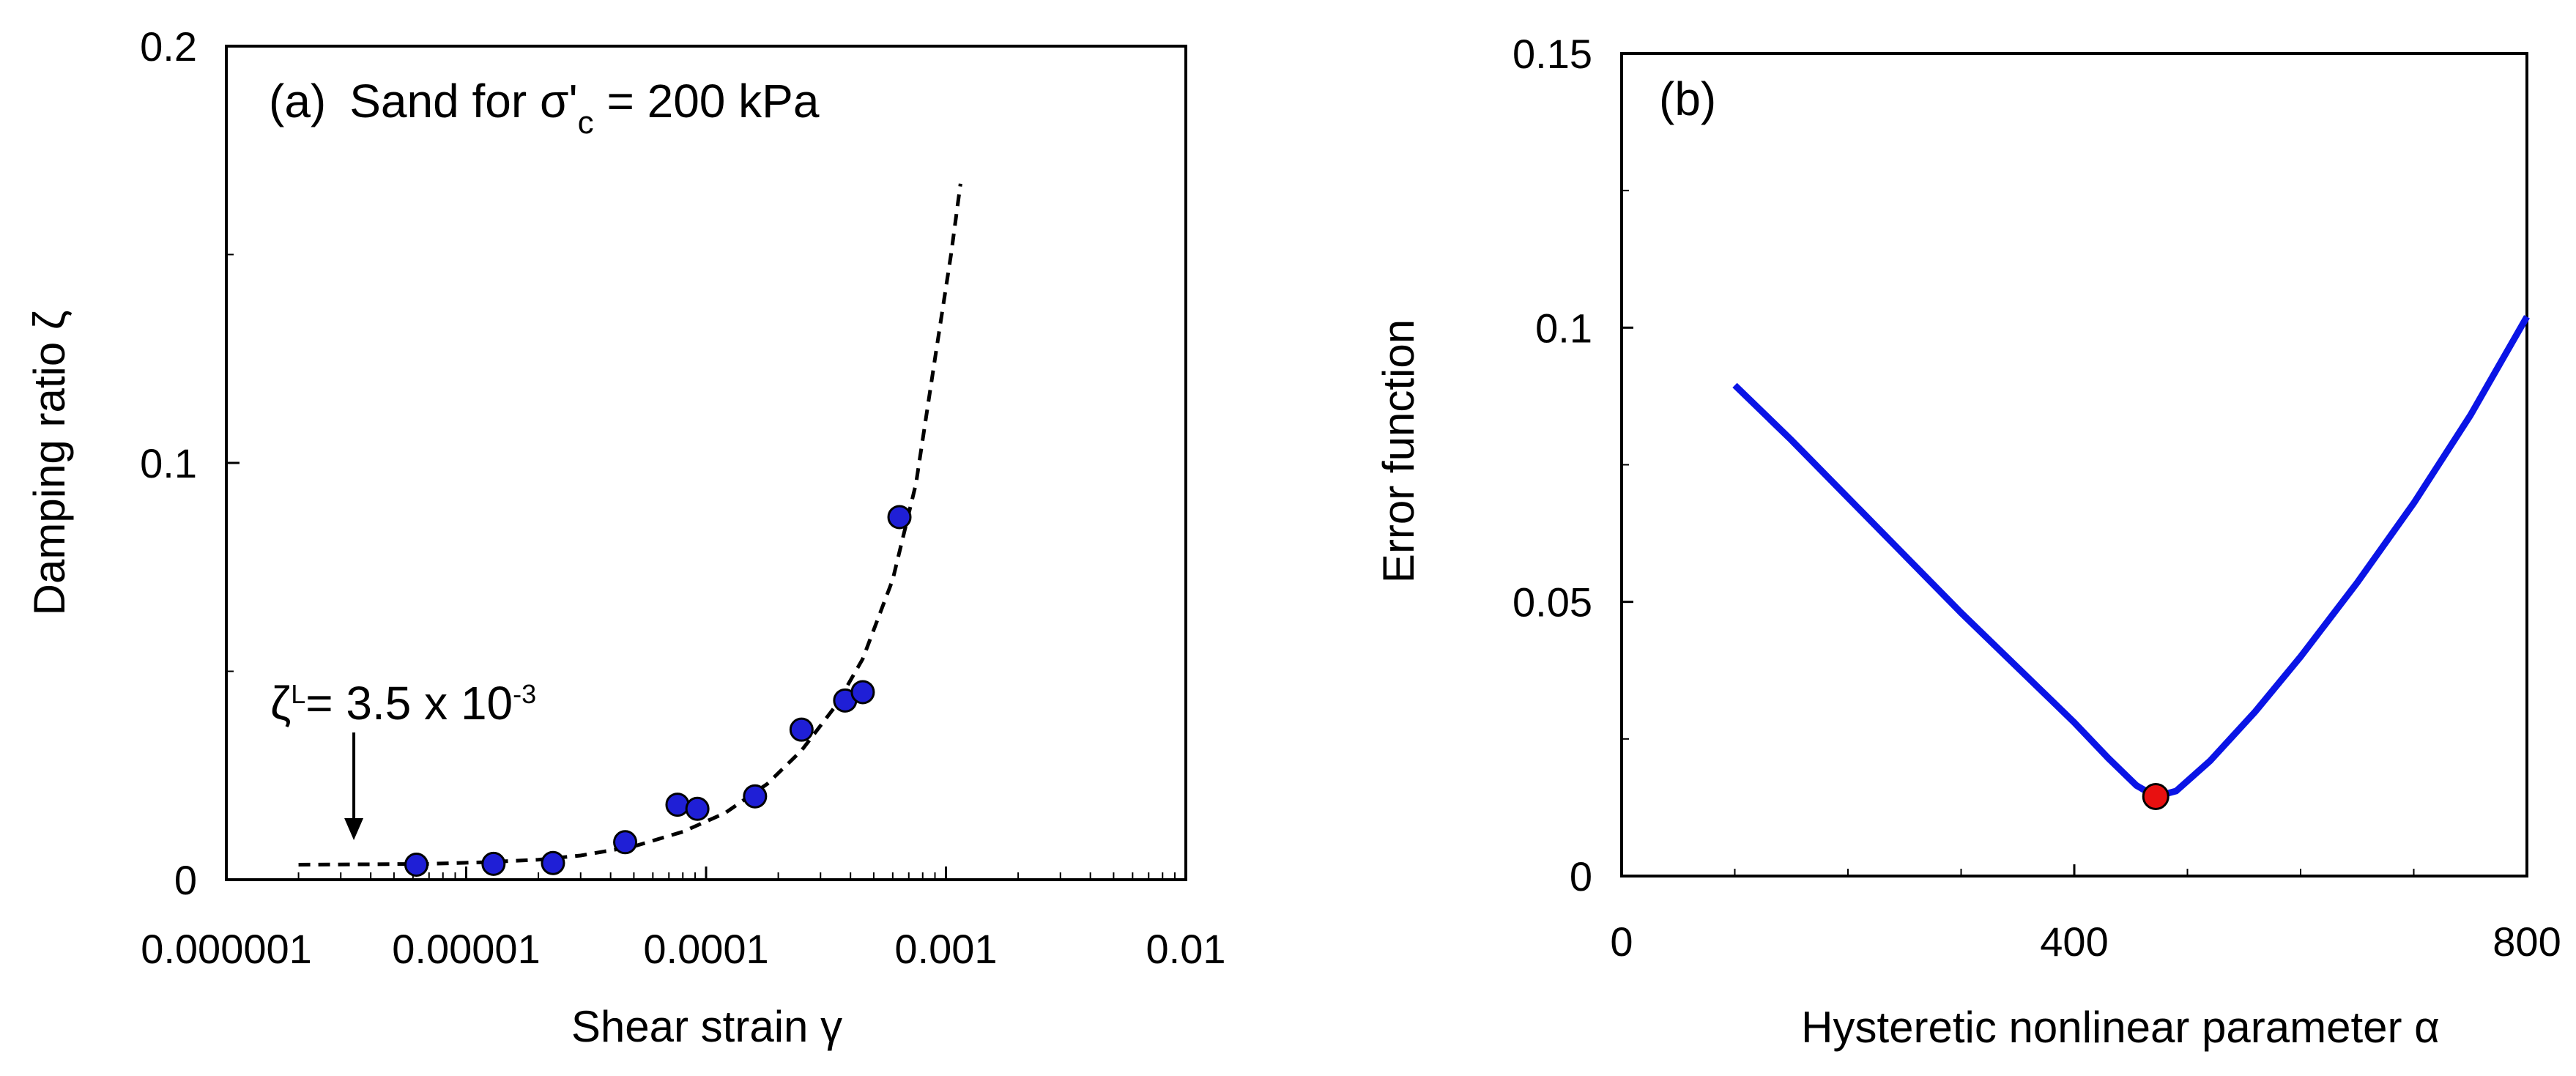 This screenshot has height=1076, width=2576. I want to click on minimum-point, so click(2155, 796).